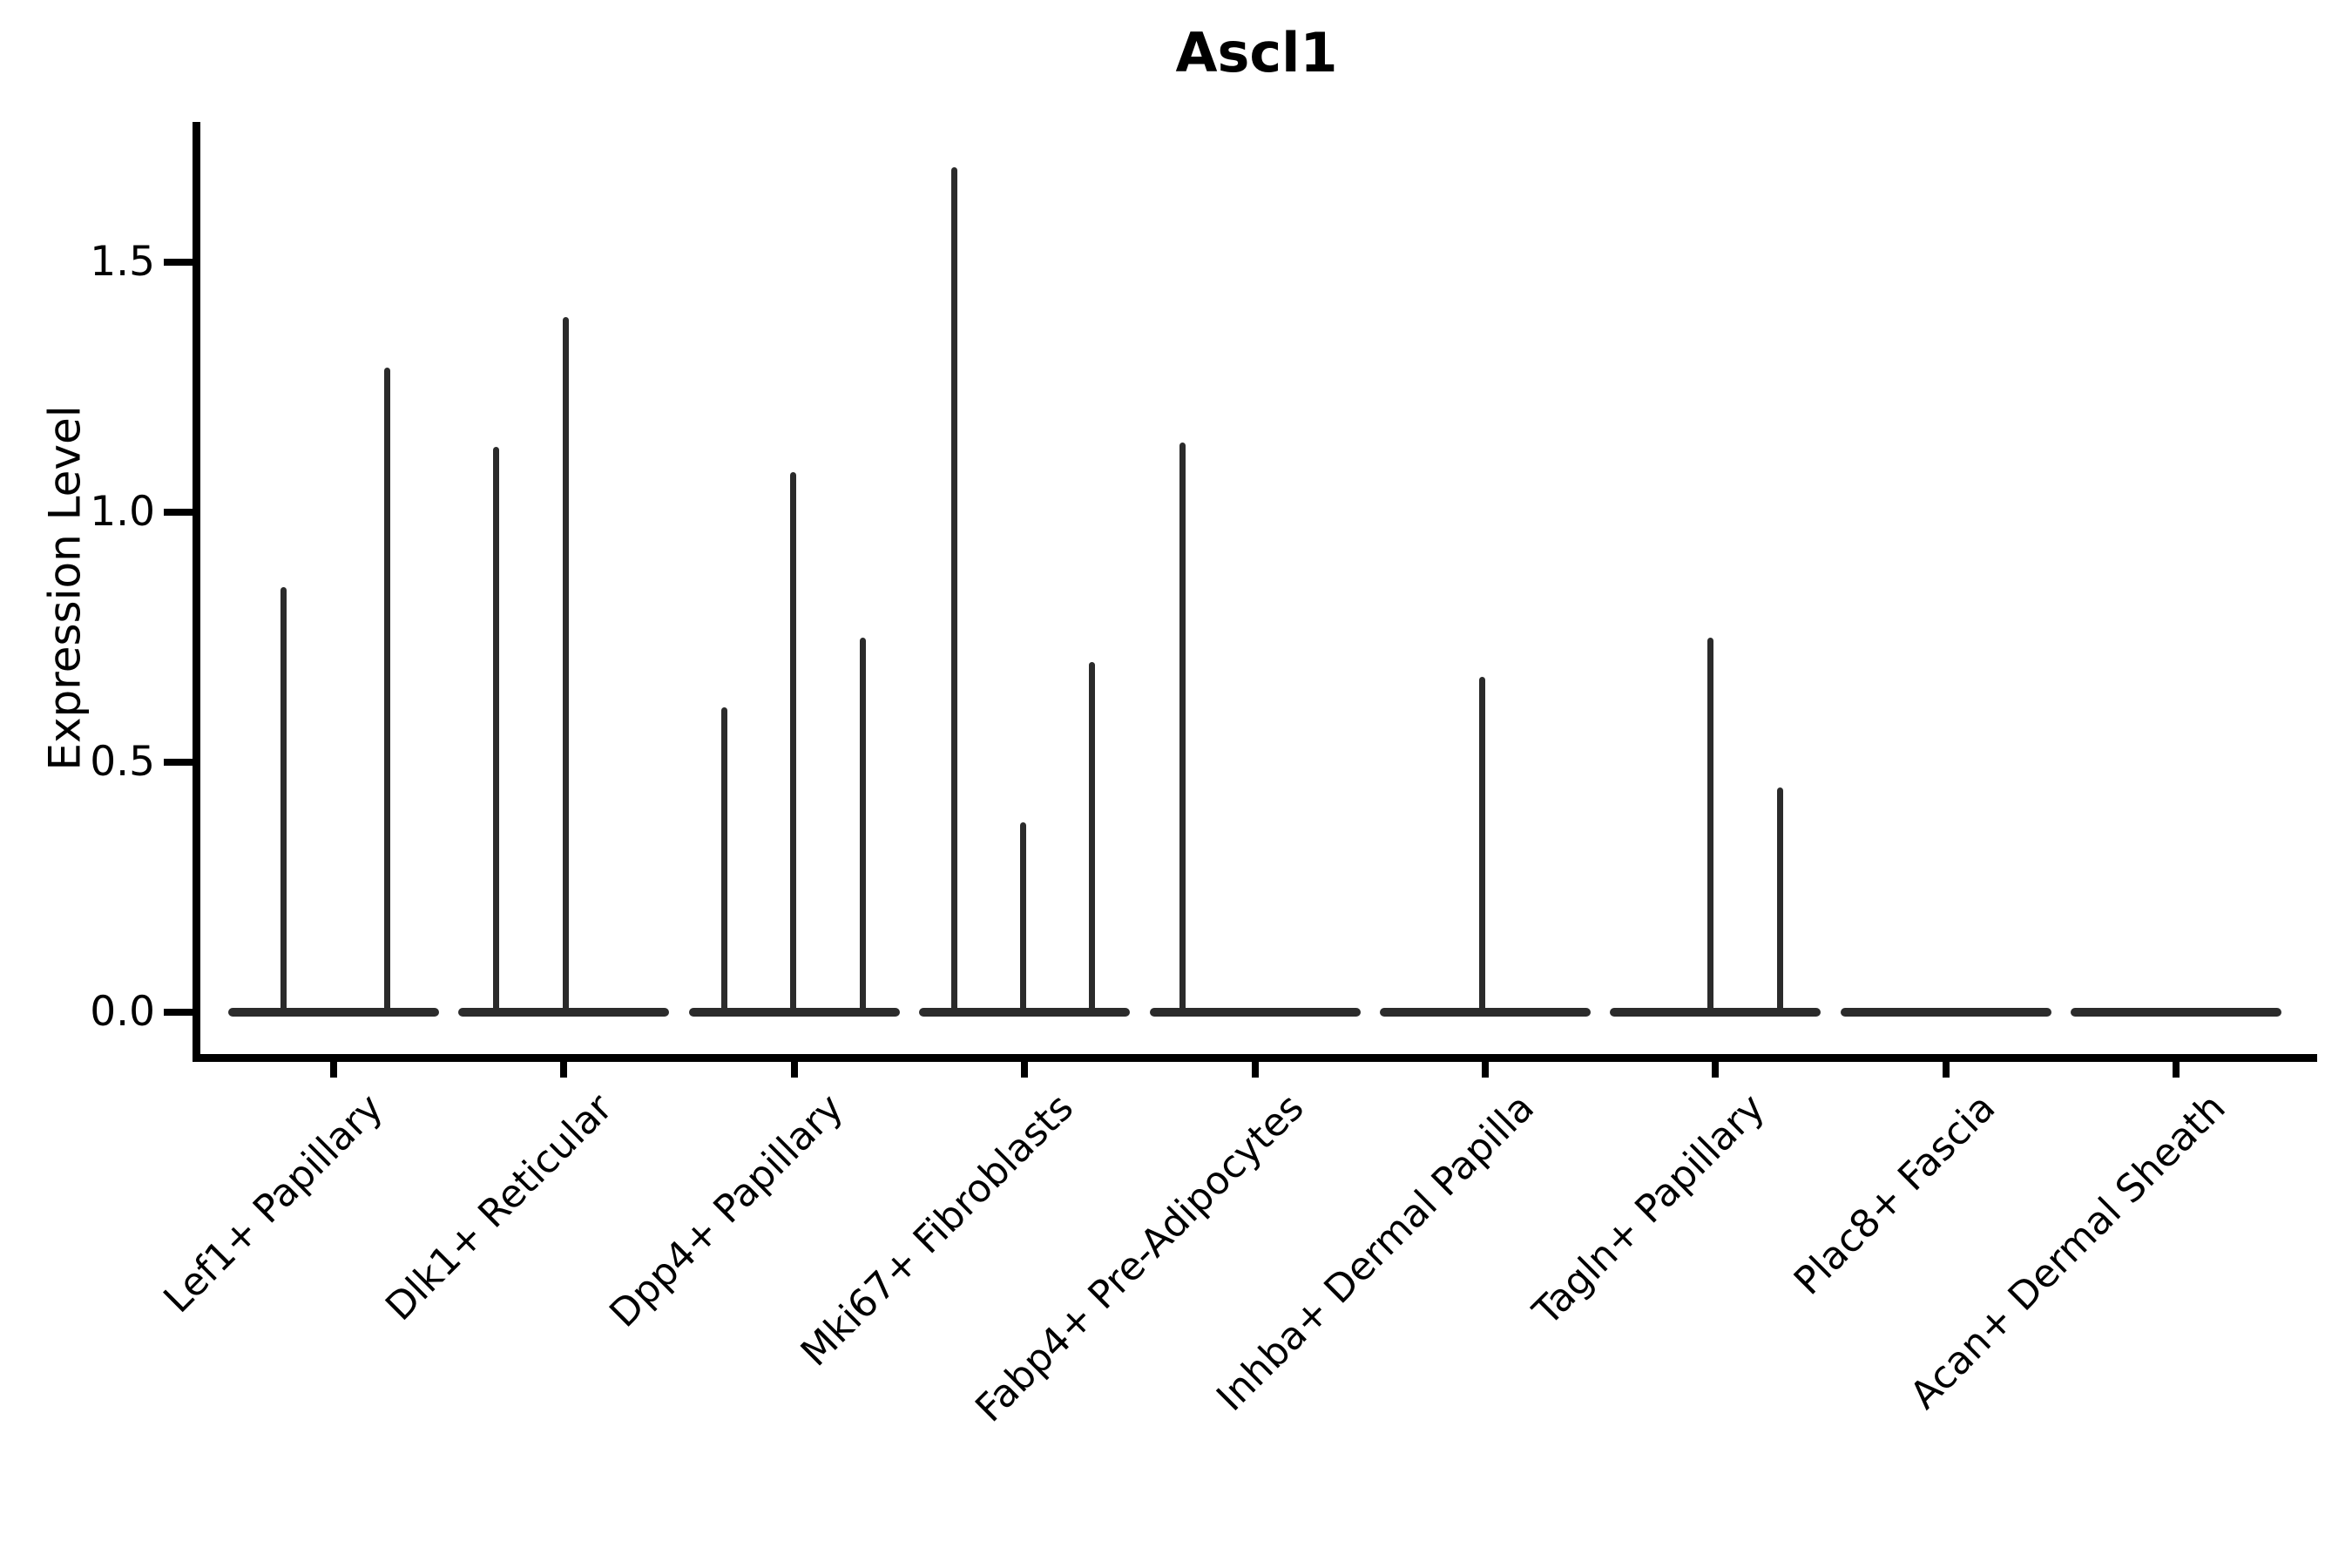 This screenshot has height=1568, width=2352. Describe the element at coordinates (122, 262) in the screenshot. I see `y-tick-label: 1.5` at that location.